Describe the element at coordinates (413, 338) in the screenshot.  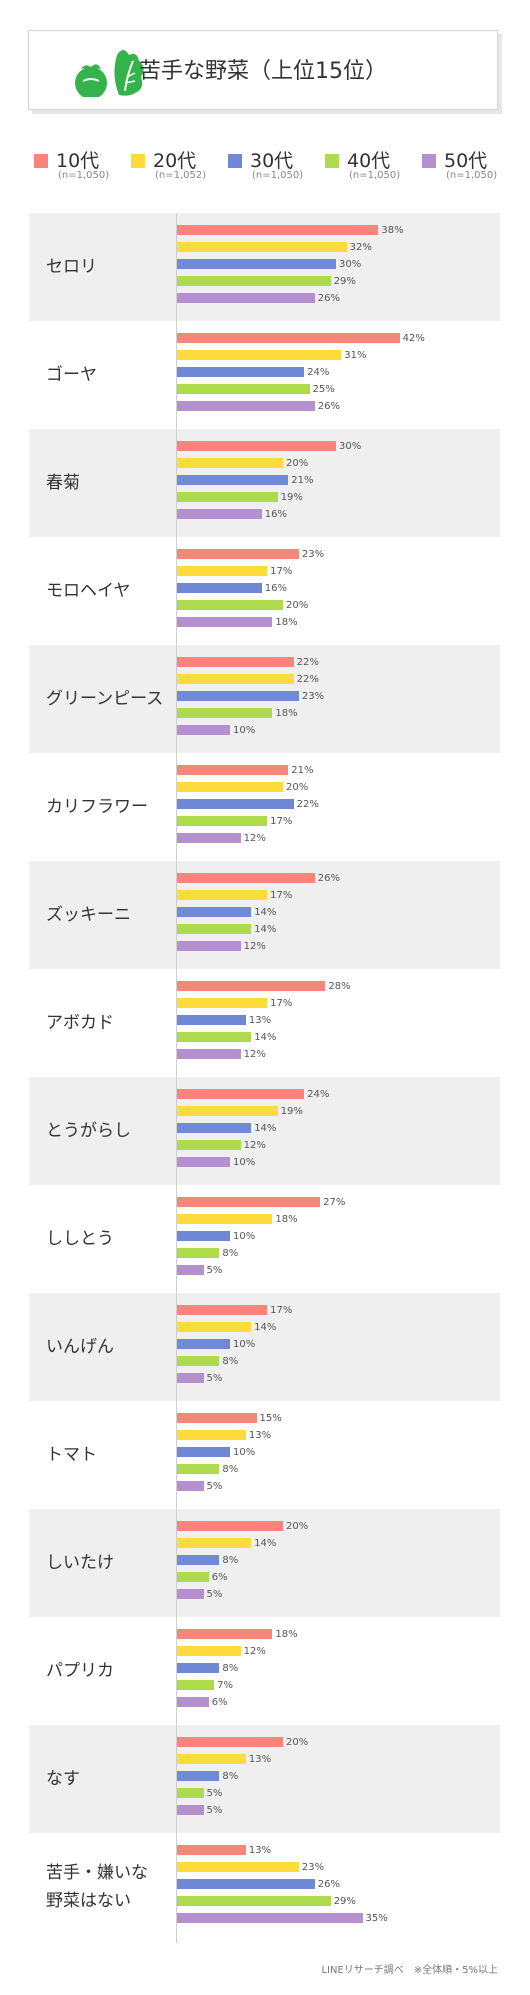
I see `value-label: 42%` at that location.